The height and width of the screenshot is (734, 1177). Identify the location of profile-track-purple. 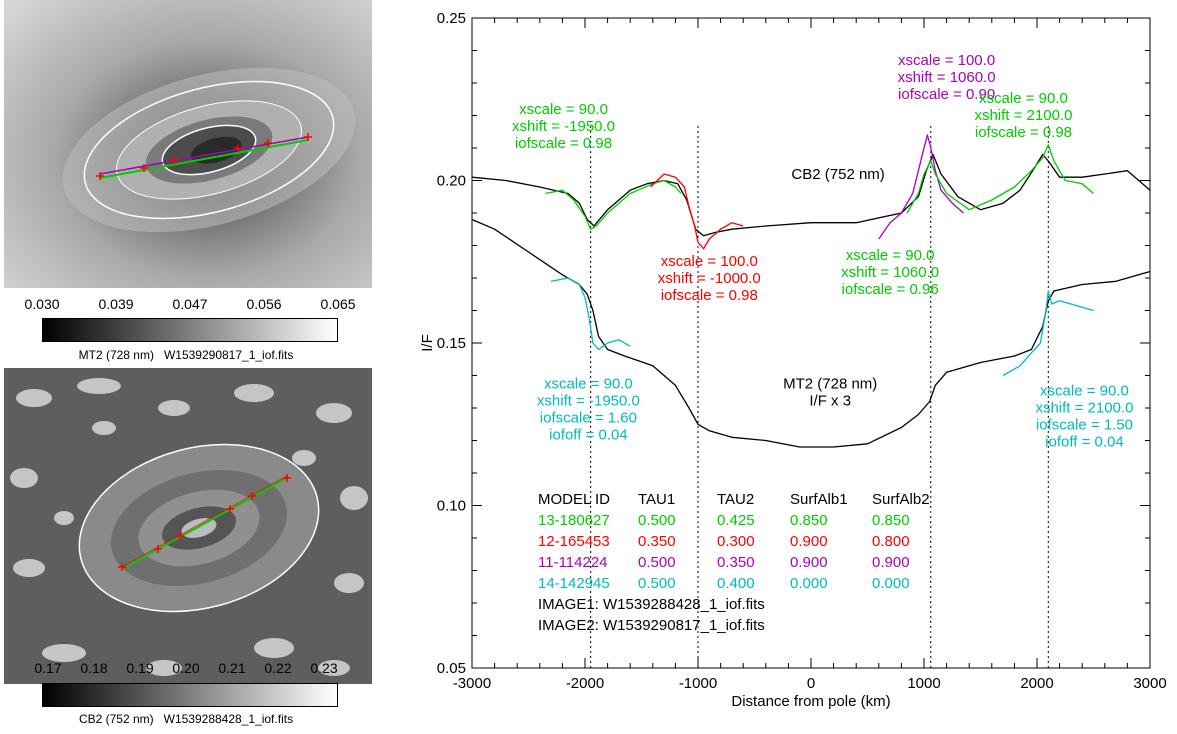
(204, 155).